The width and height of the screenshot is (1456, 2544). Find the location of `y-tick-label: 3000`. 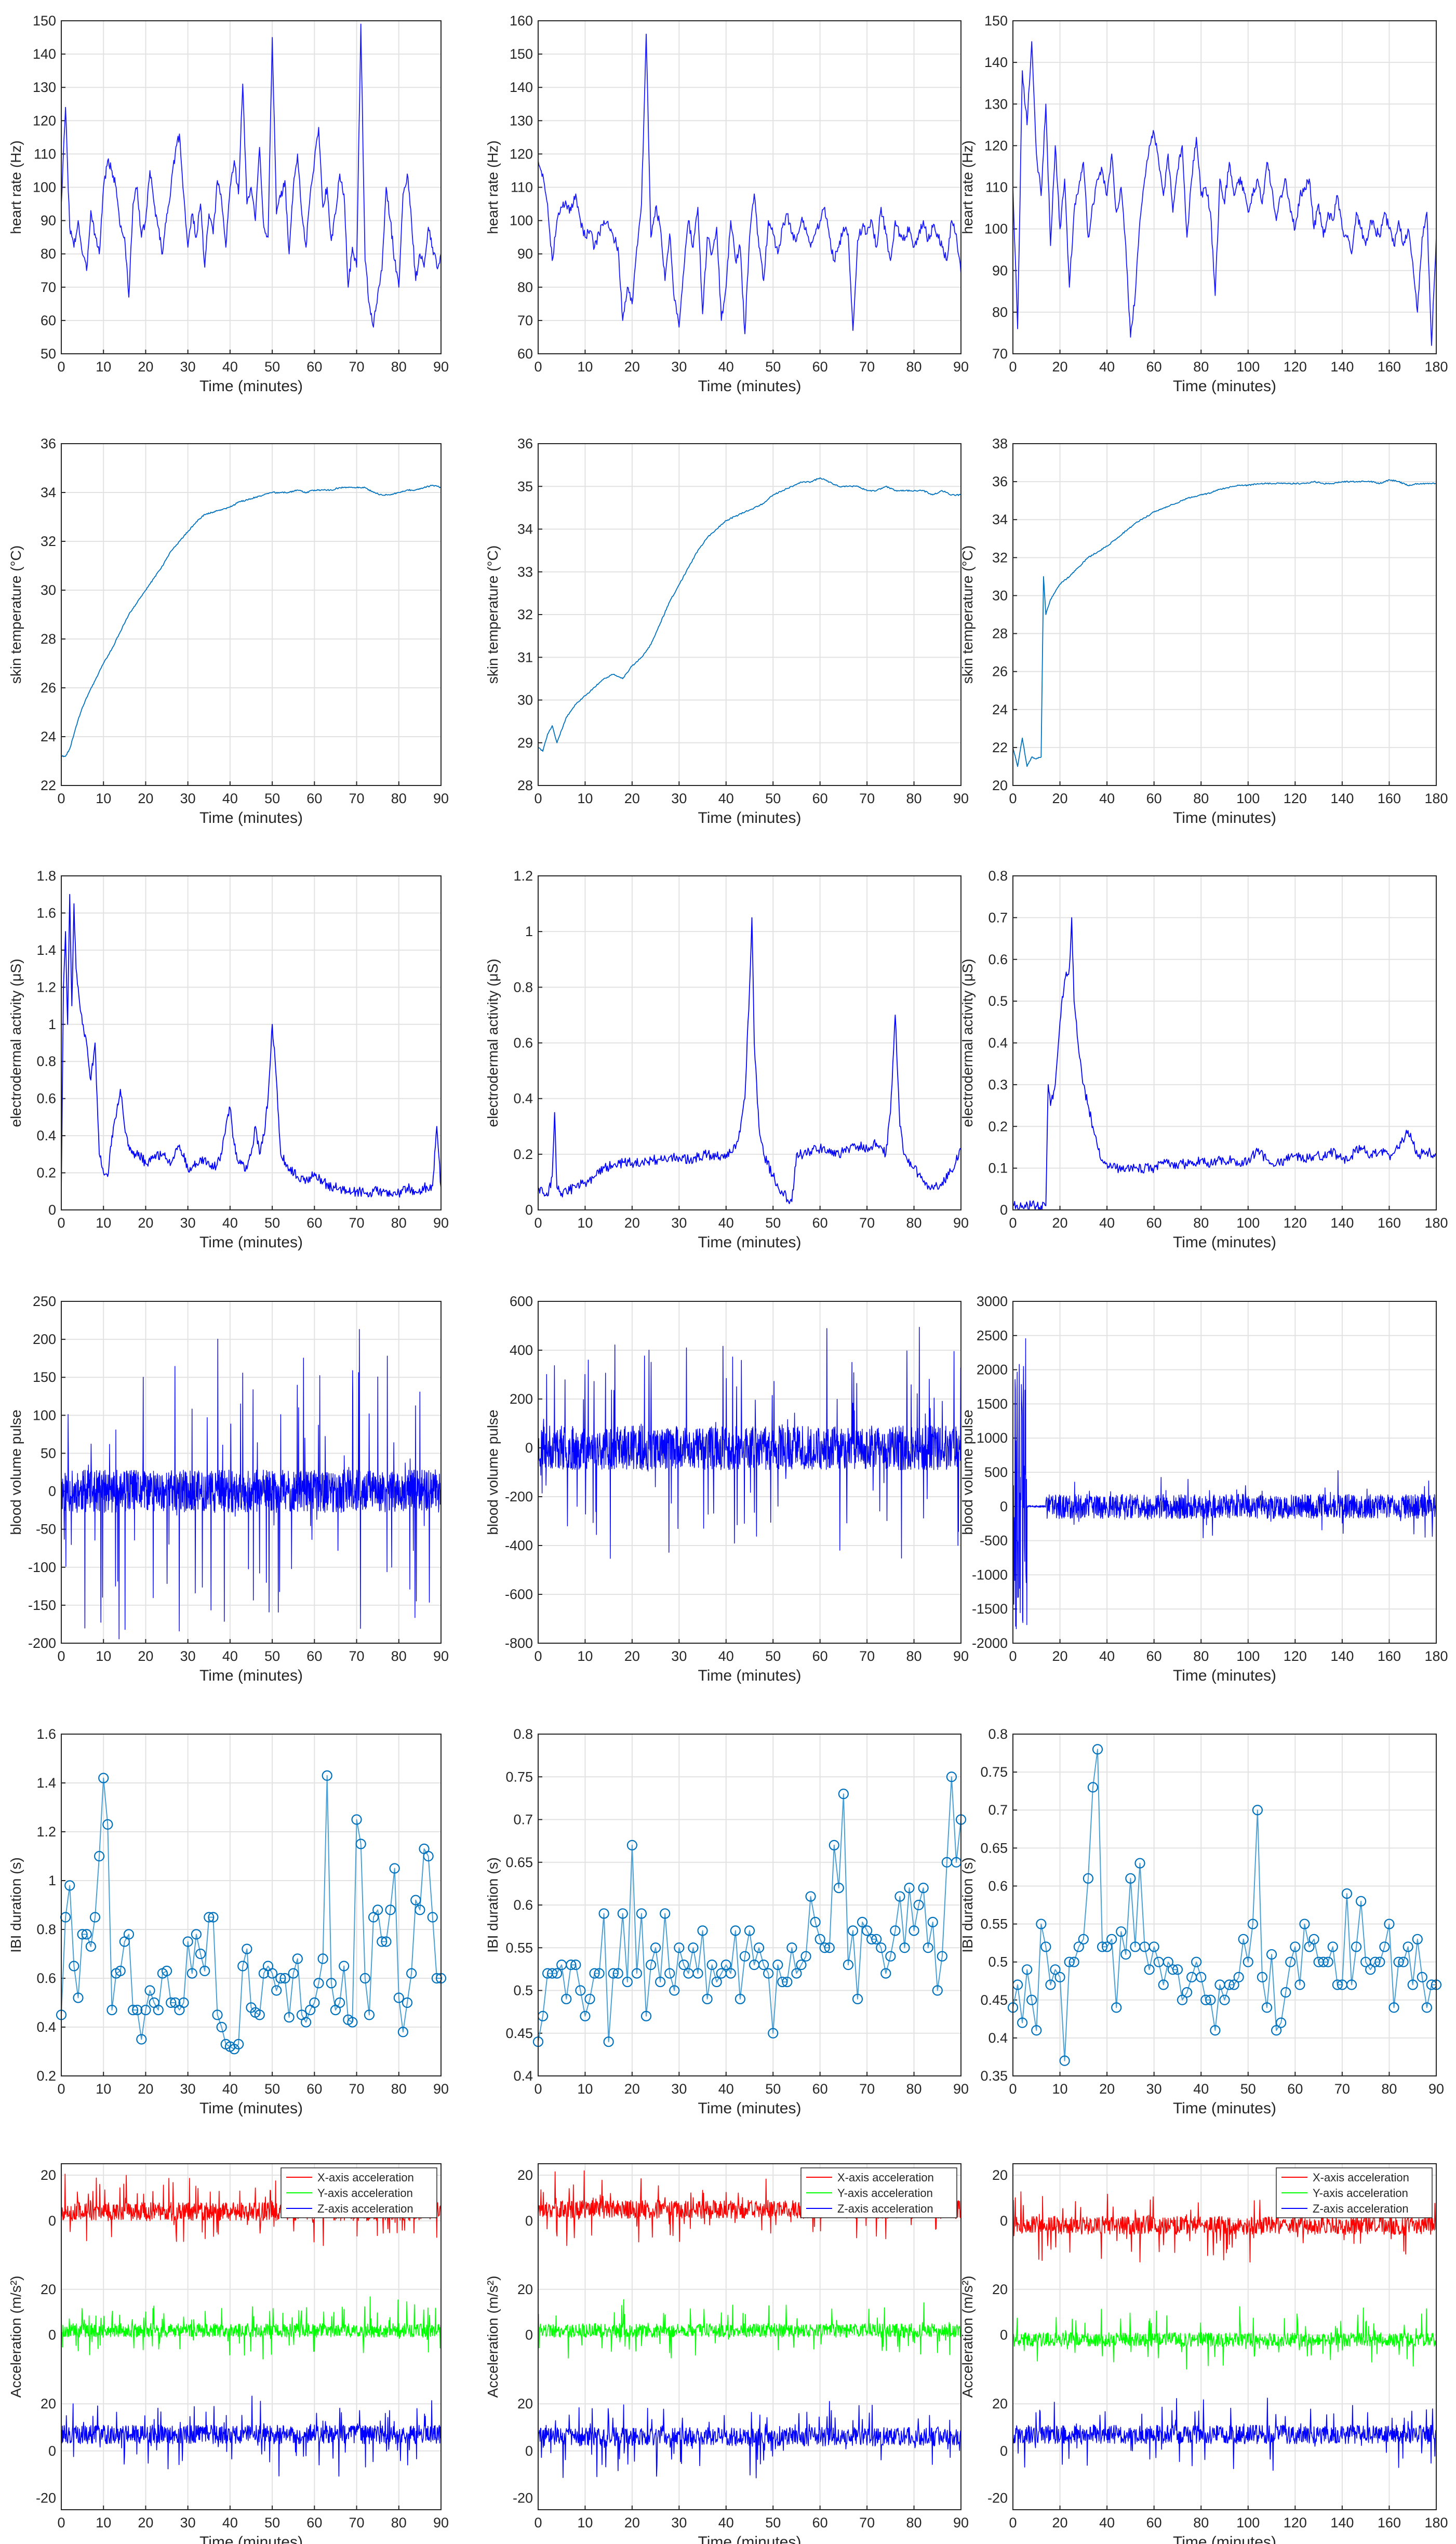

y-tick-label: 3000 is located at coordinates (992, 1301).